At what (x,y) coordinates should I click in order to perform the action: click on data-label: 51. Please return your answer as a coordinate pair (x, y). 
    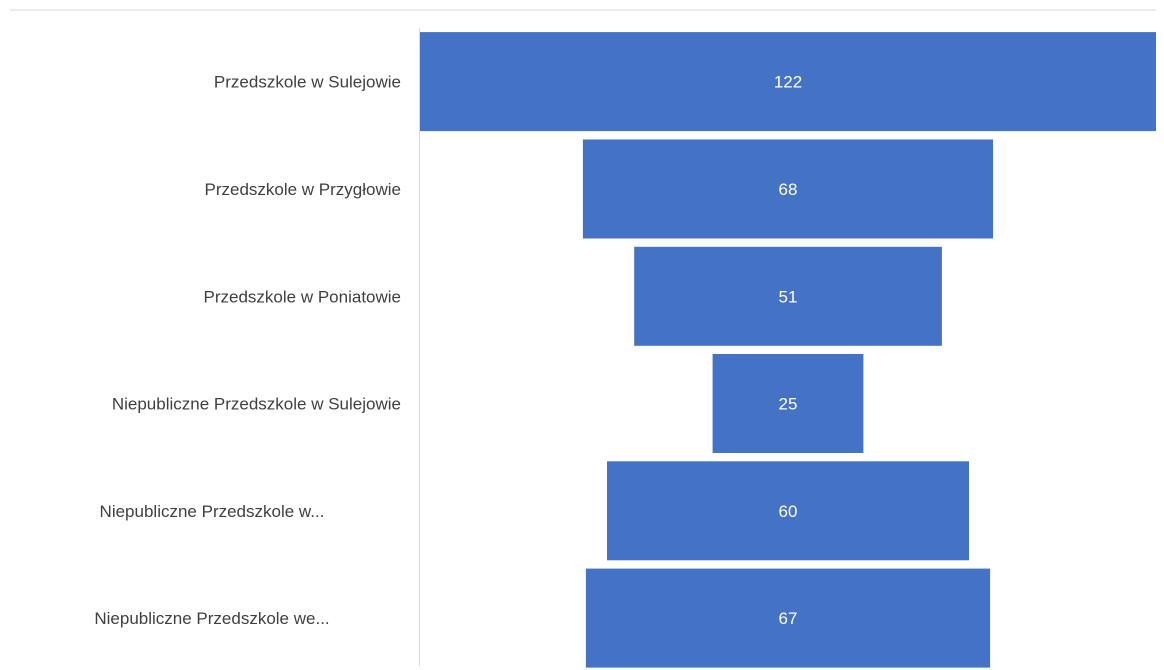
    Looking at the image, I should click on (788, 296).